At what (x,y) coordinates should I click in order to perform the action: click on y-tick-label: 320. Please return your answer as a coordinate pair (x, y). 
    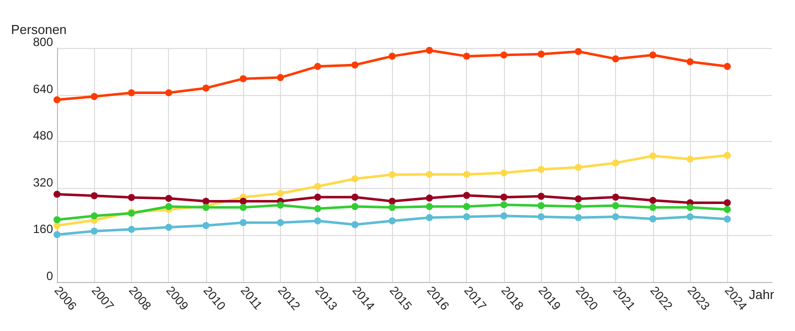
    Looking at the image, I should click on (43, 182).